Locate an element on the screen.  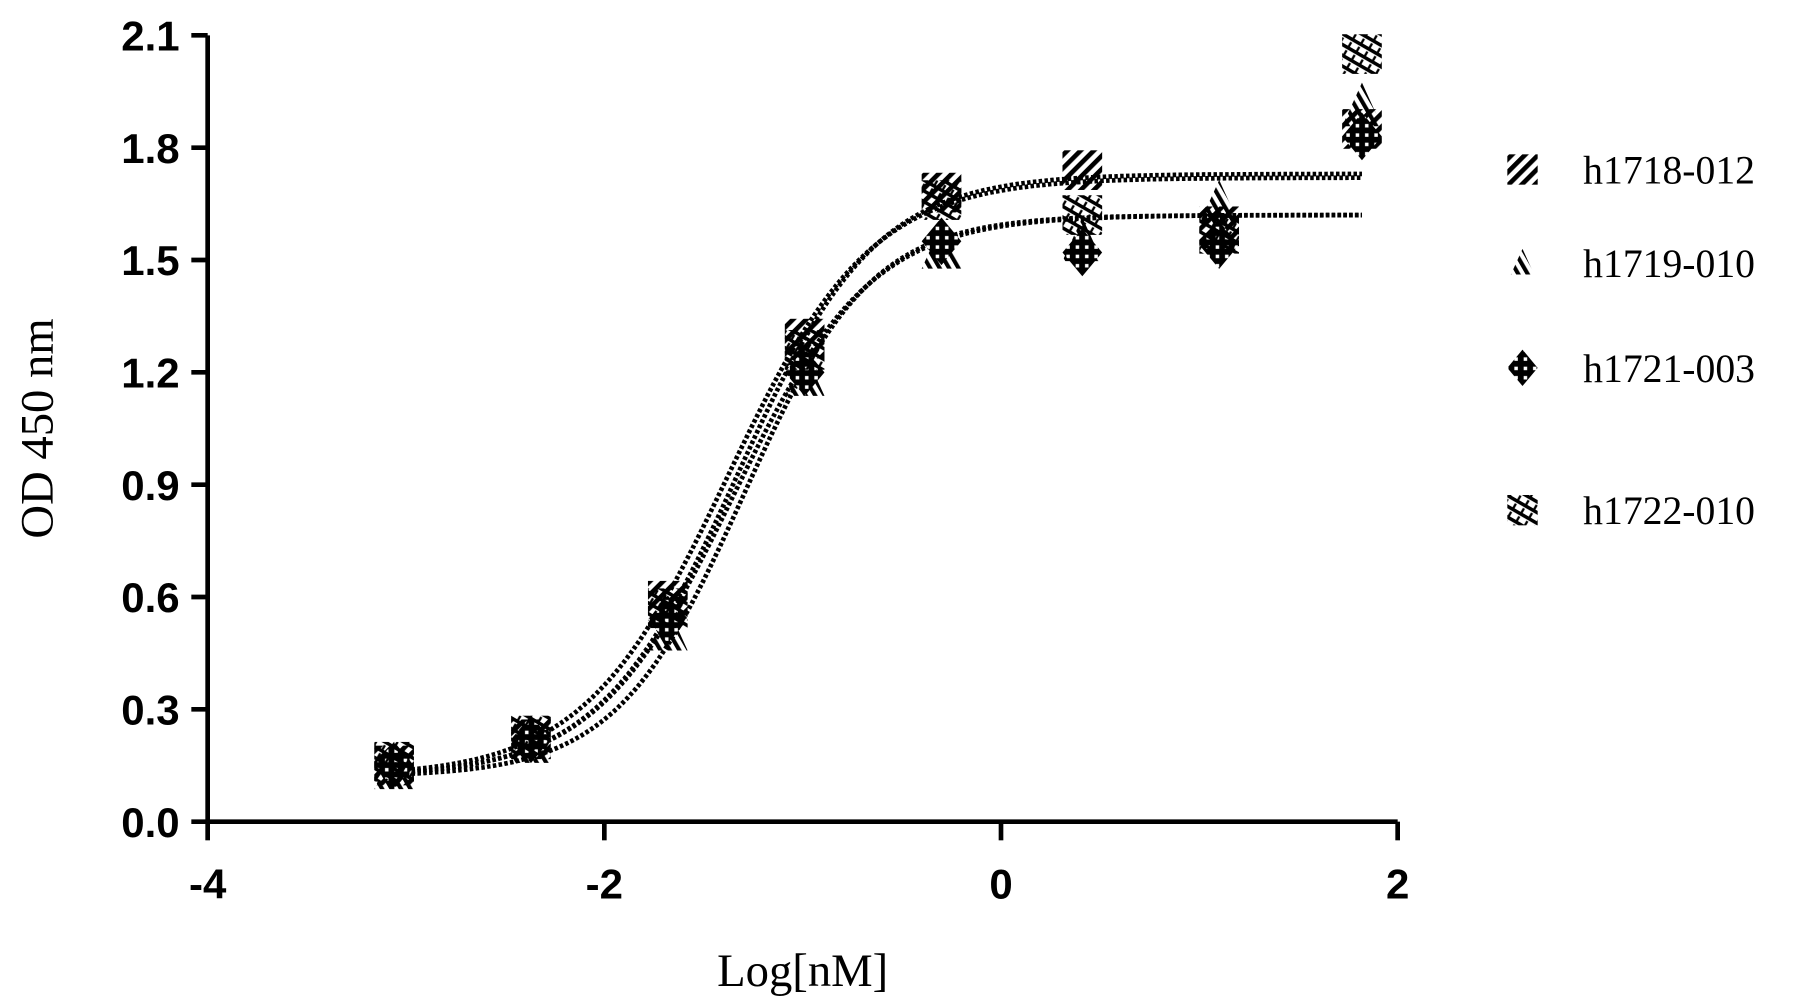
y-tick-label: 1.5 is located at coordinates (150, 260).